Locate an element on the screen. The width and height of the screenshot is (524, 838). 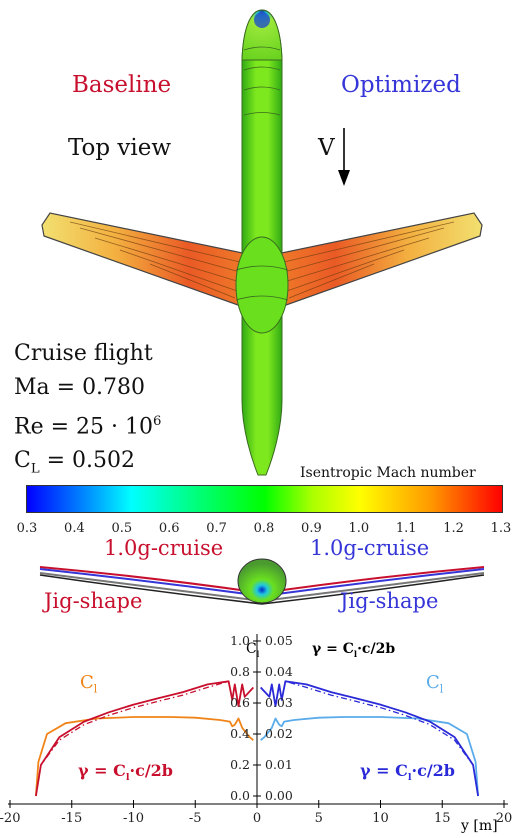
colorbar-tick-label: 1.3 is located at coordinates (501, 528).